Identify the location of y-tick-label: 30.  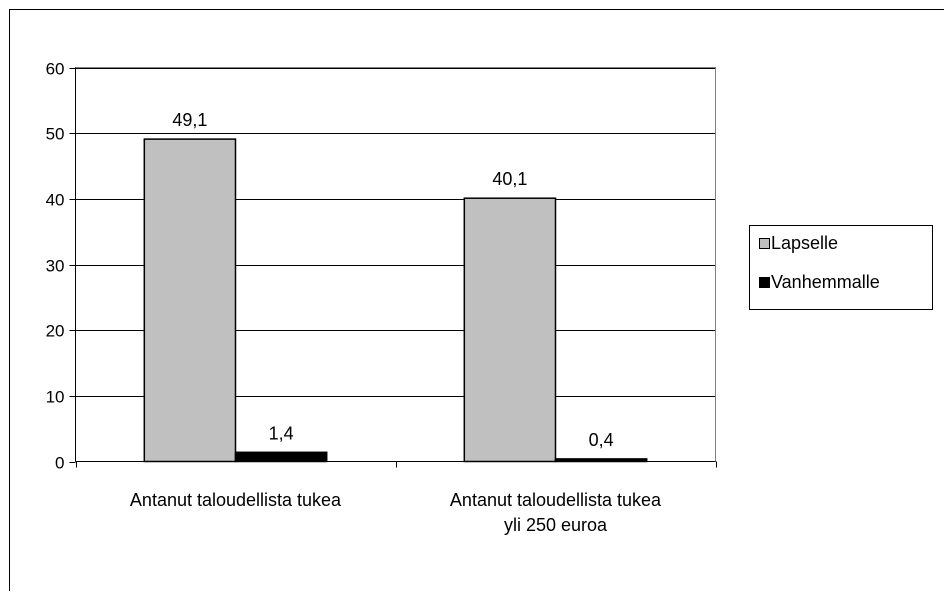
(55, 266).